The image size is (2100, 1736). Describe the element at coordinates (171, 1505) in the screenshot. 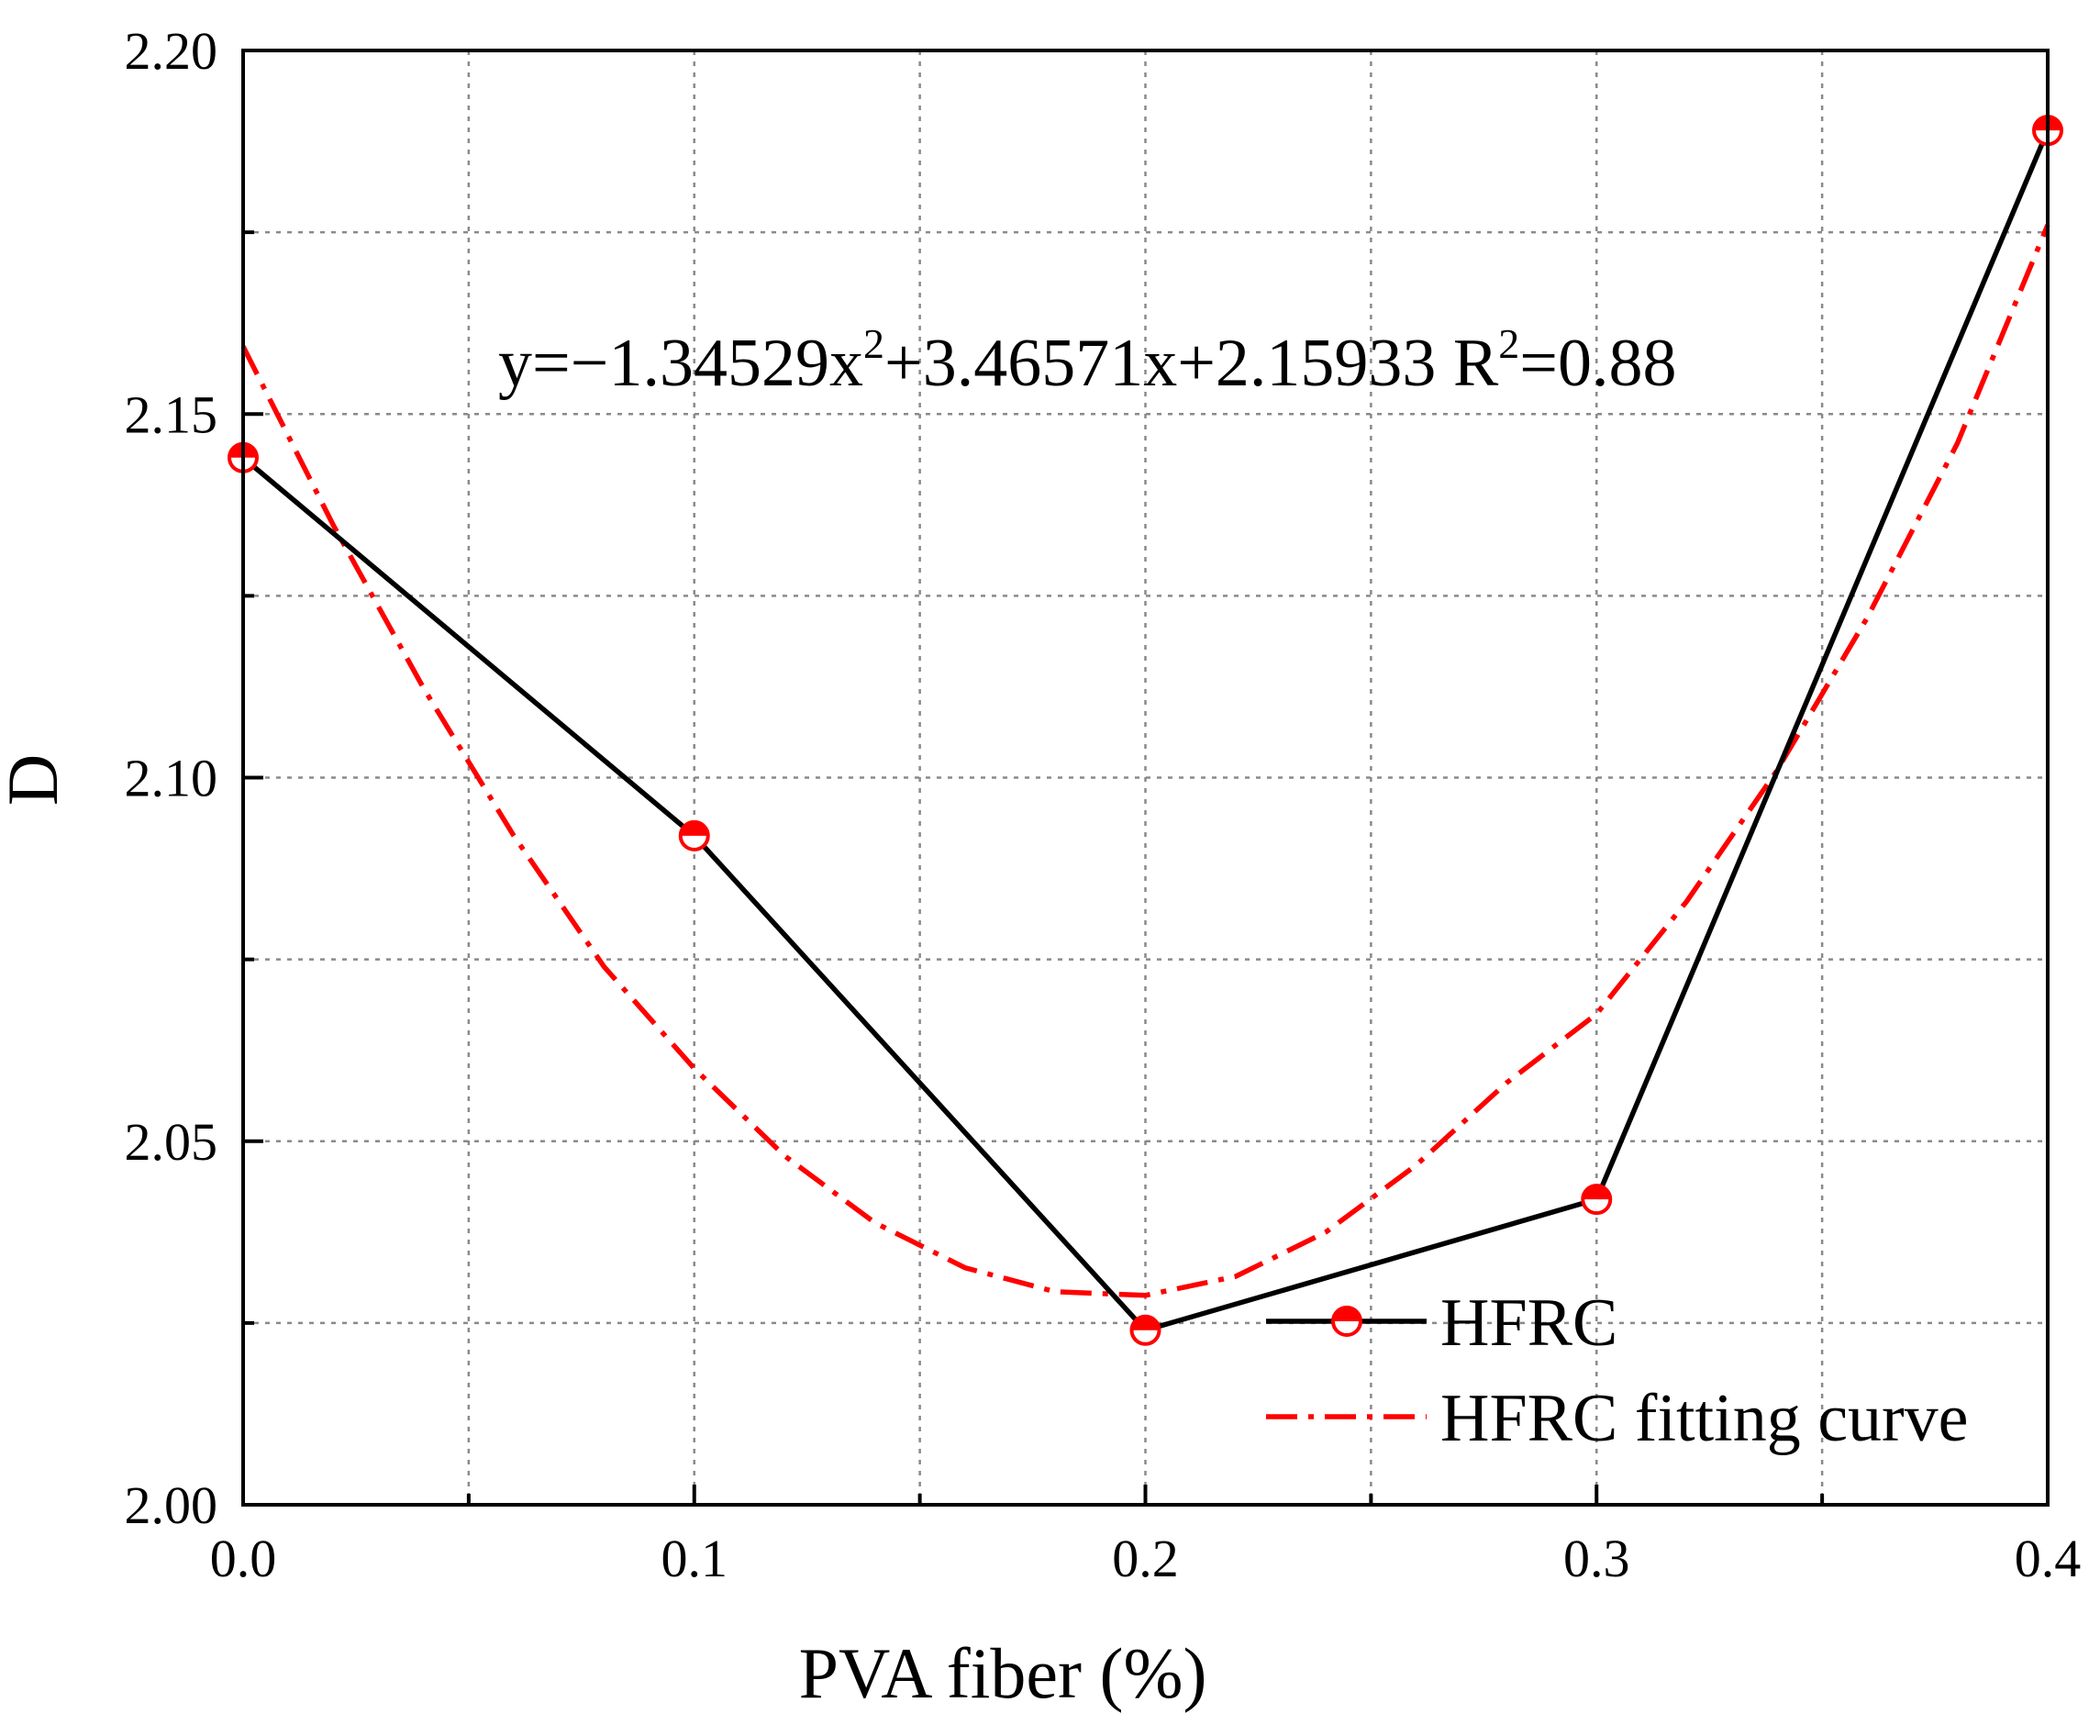

I see `y-tick-label: 2.00` at that location.